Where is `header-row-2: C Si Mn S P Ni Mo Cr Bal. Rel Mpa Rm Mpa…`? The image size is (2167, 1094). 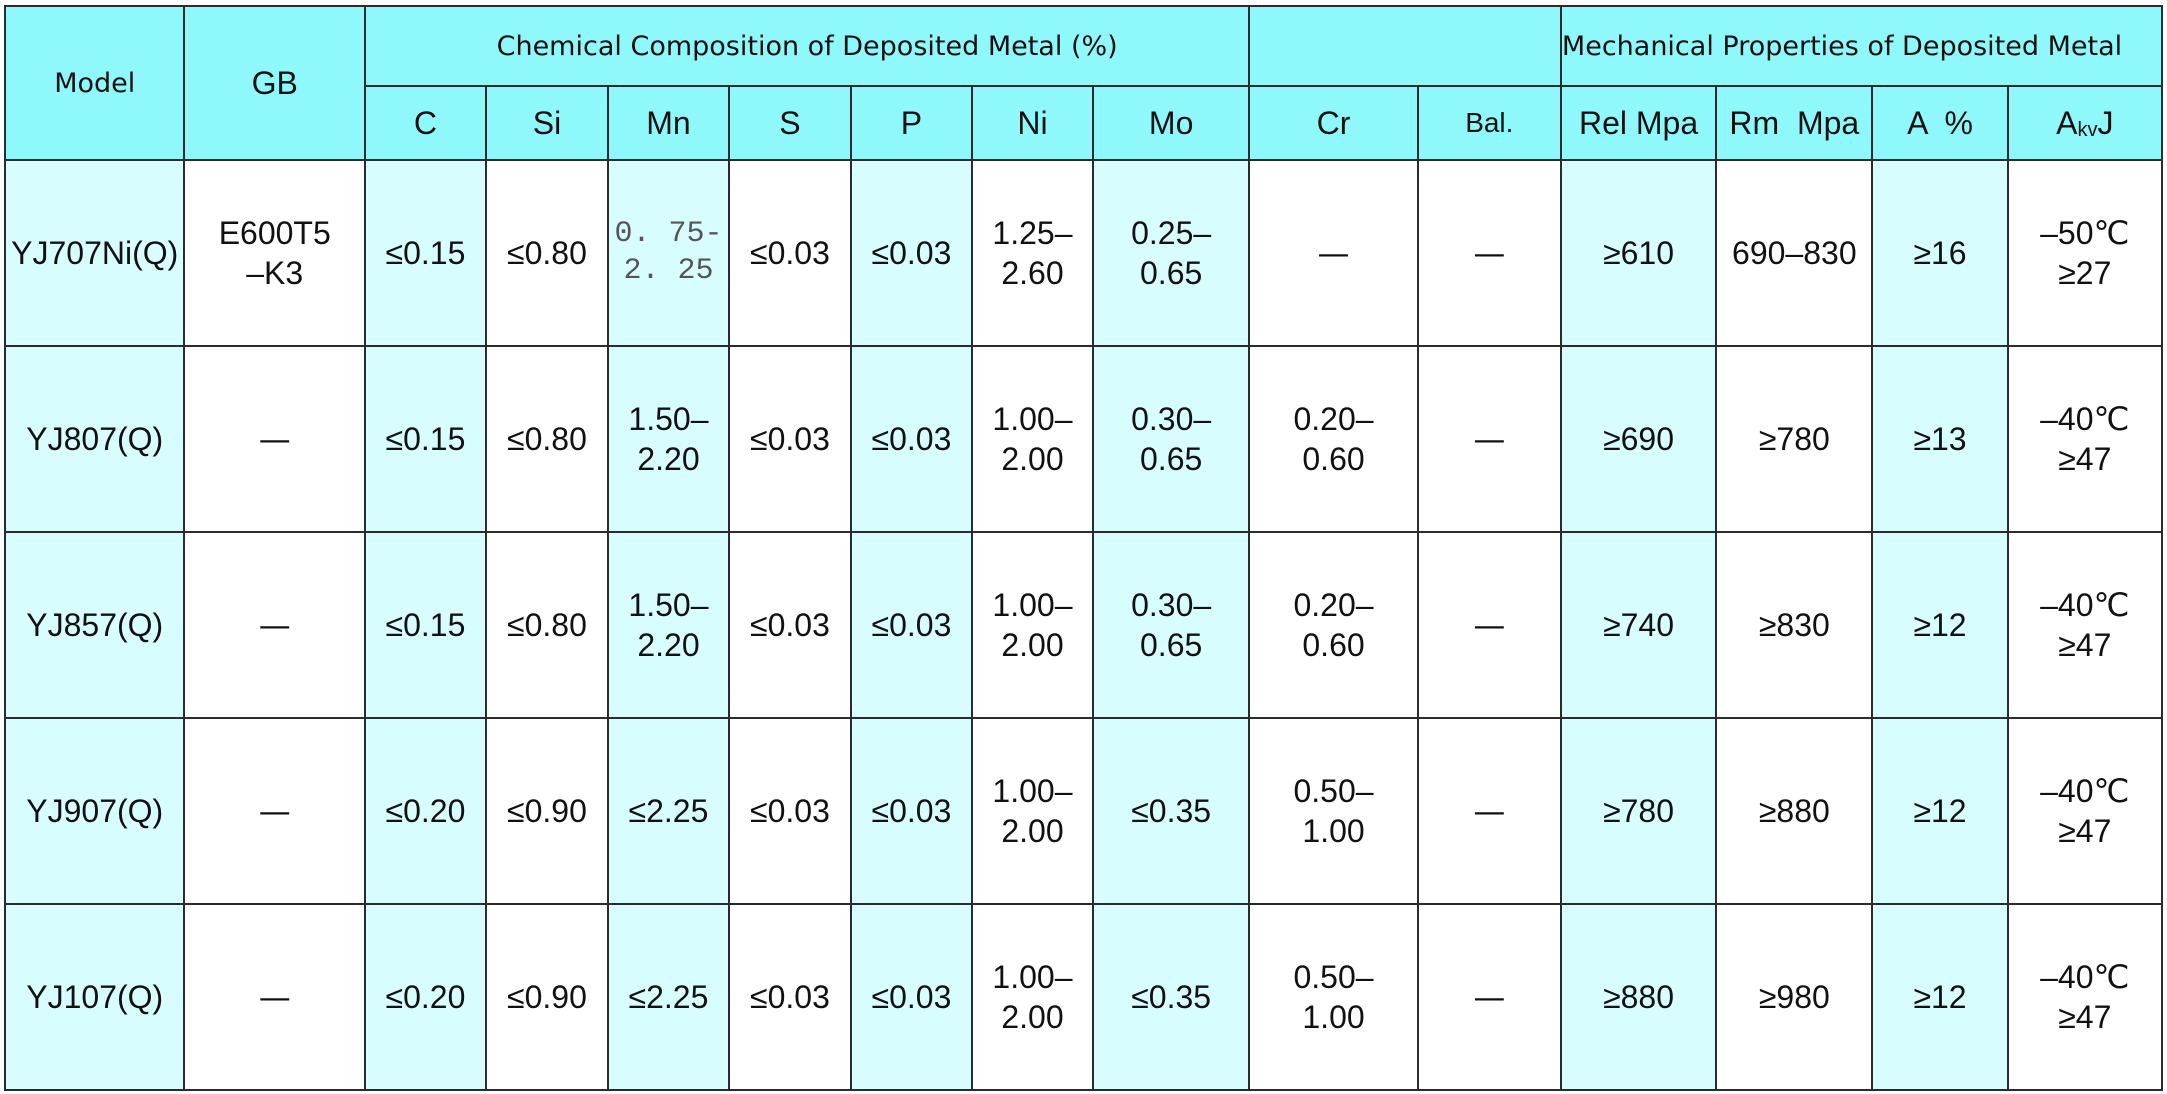
header-row-2: C Si Mn S P Ni Mo Cr Bal. Rel Mpa Rm Mpa… is located at coordinates (1084, 123).